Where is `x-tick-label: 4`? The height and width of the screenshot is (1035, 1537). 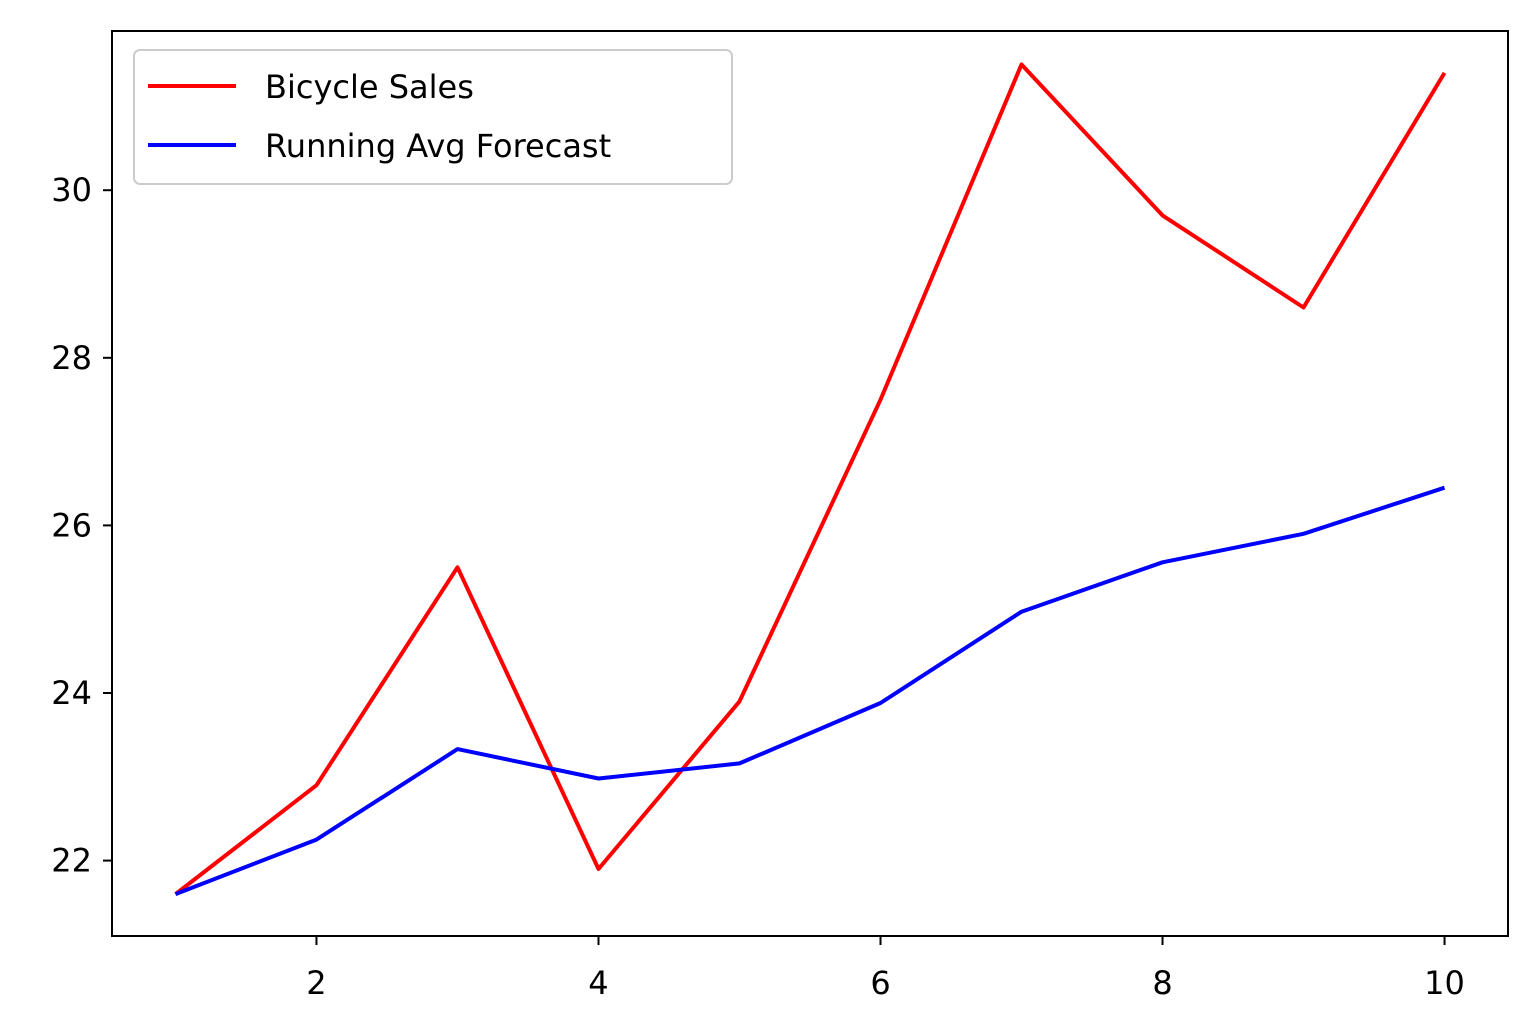
x-tick-label: 4 is located at coordinates (598, 983).